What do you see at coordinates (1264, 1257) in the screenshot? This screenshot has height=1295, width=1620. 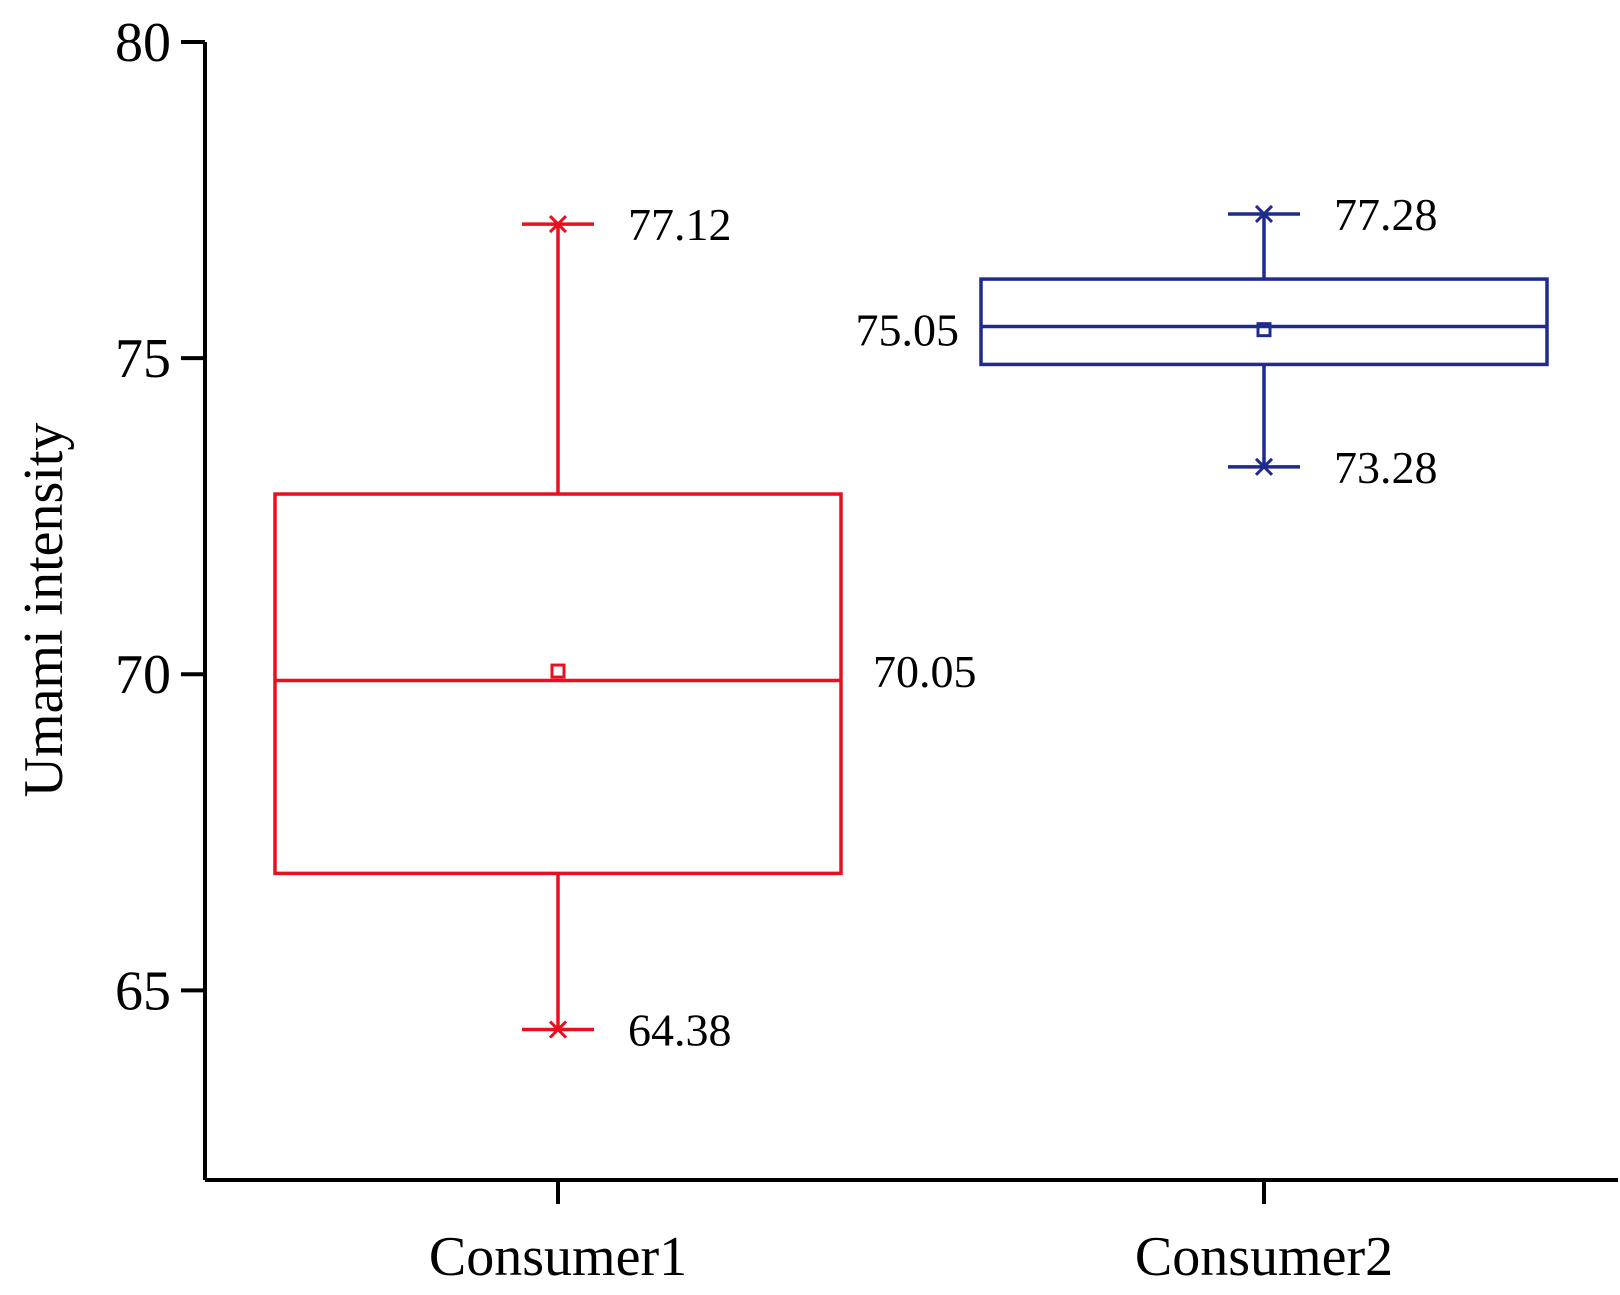 I see `x-category-label: Consumer2` at bounding box center [1264, 1257].